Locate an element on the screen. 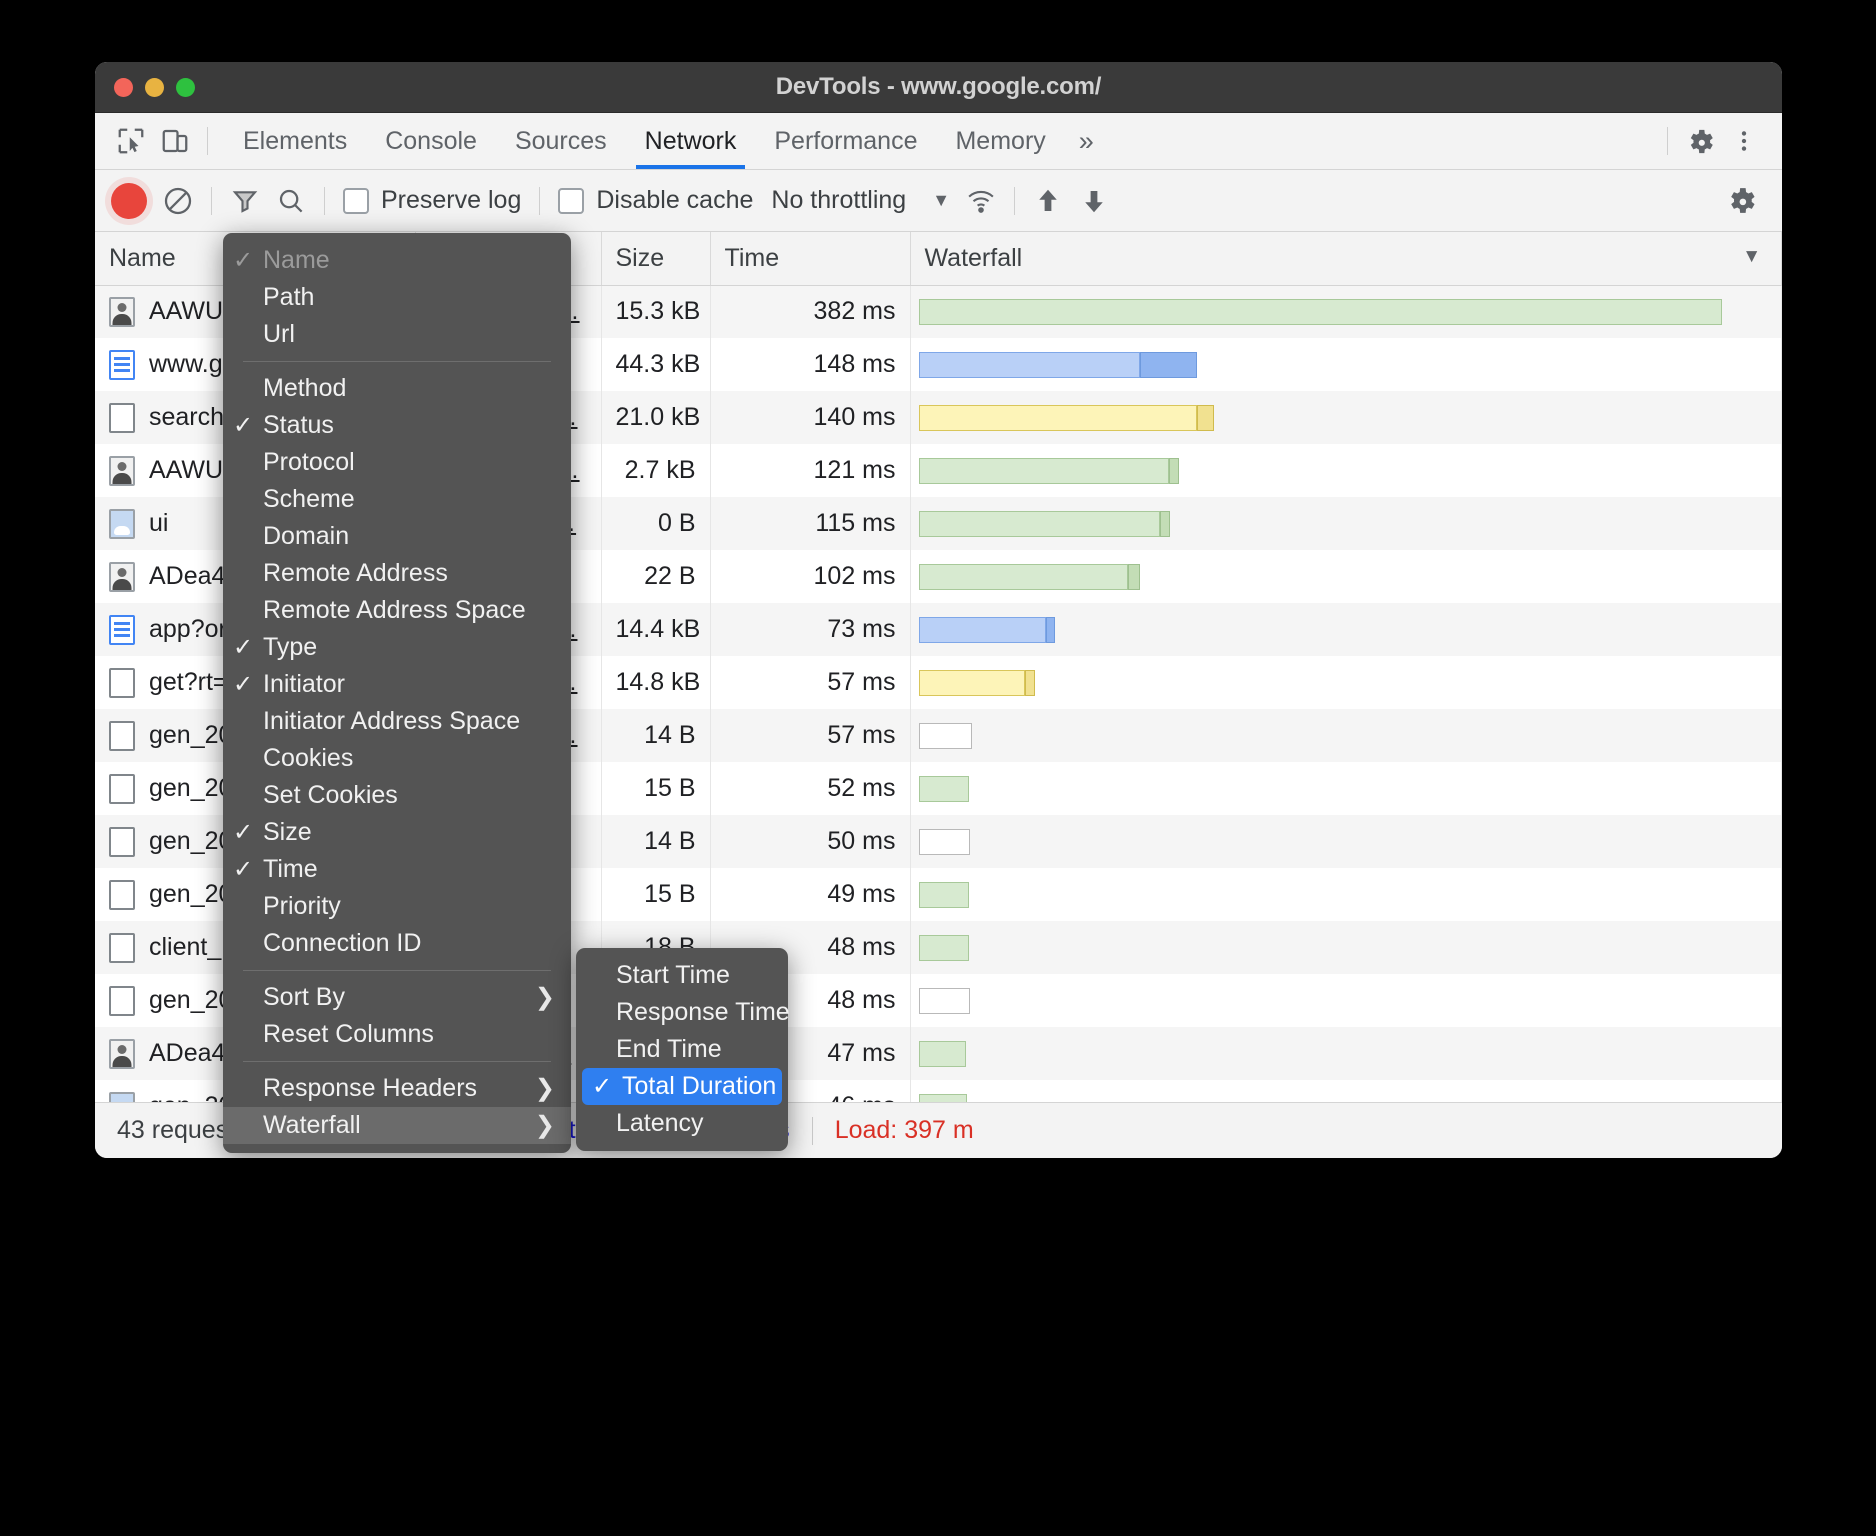 The height and width of the screenshot is (1536, 1876). menu-item-label: Waterfall is located at coordinates (312, 1125).